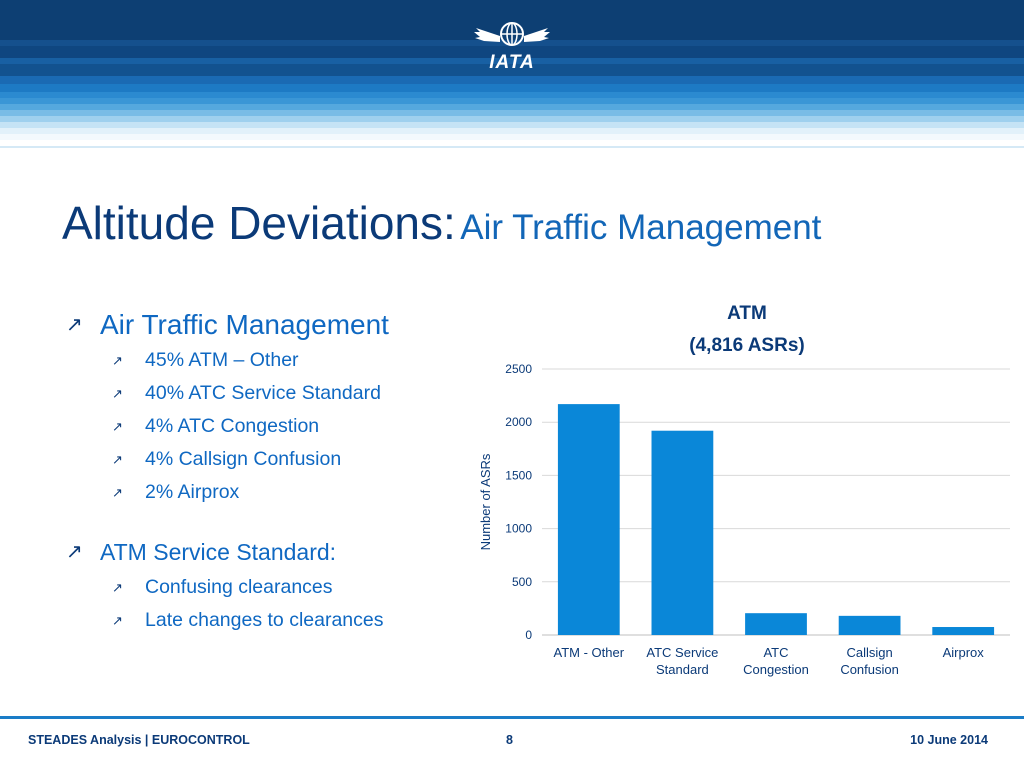 The height and width of the screenshot is (768, 1024). I want to click on bullet-heading: ↗ Air Traffic Management, so click(274, 325).